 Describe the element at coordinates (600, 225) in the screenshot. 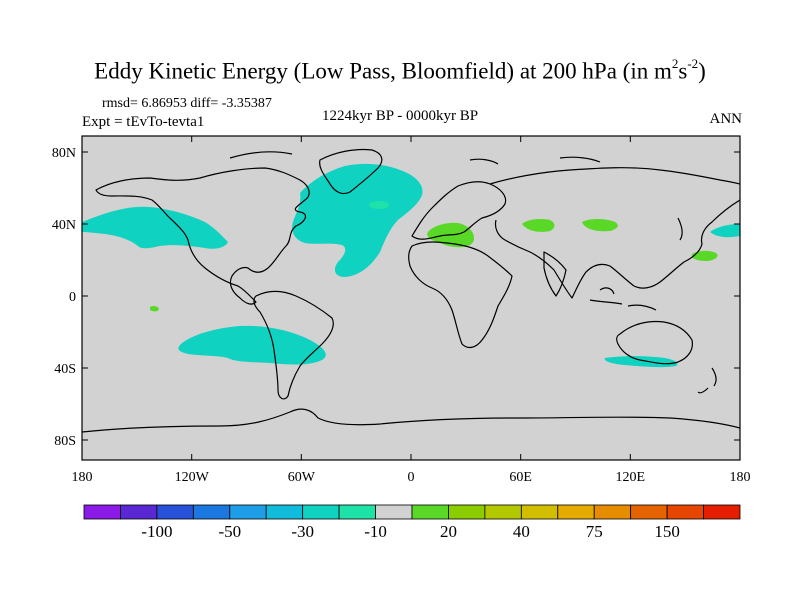

I see `region-east-asia` at that location.